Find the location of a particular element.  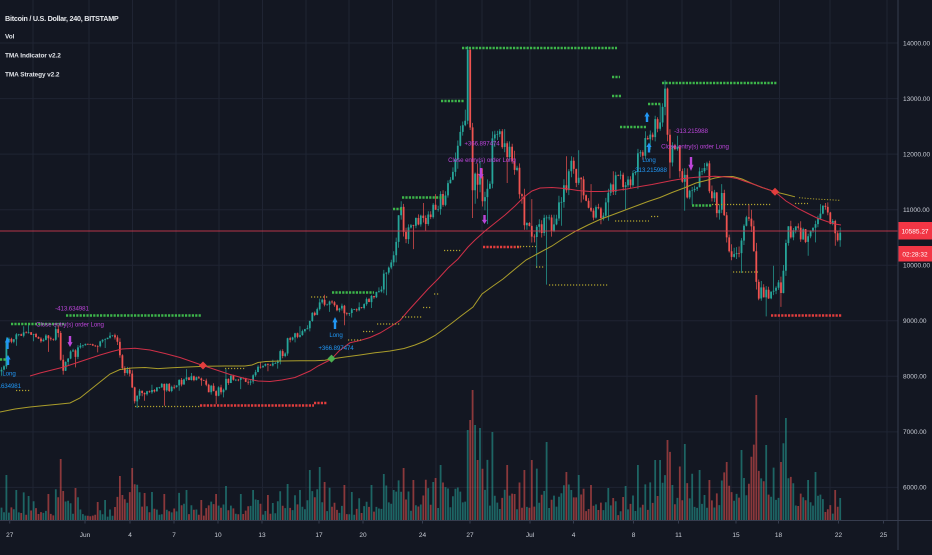

svg-text: Jun is located at coordinates (85, 535).